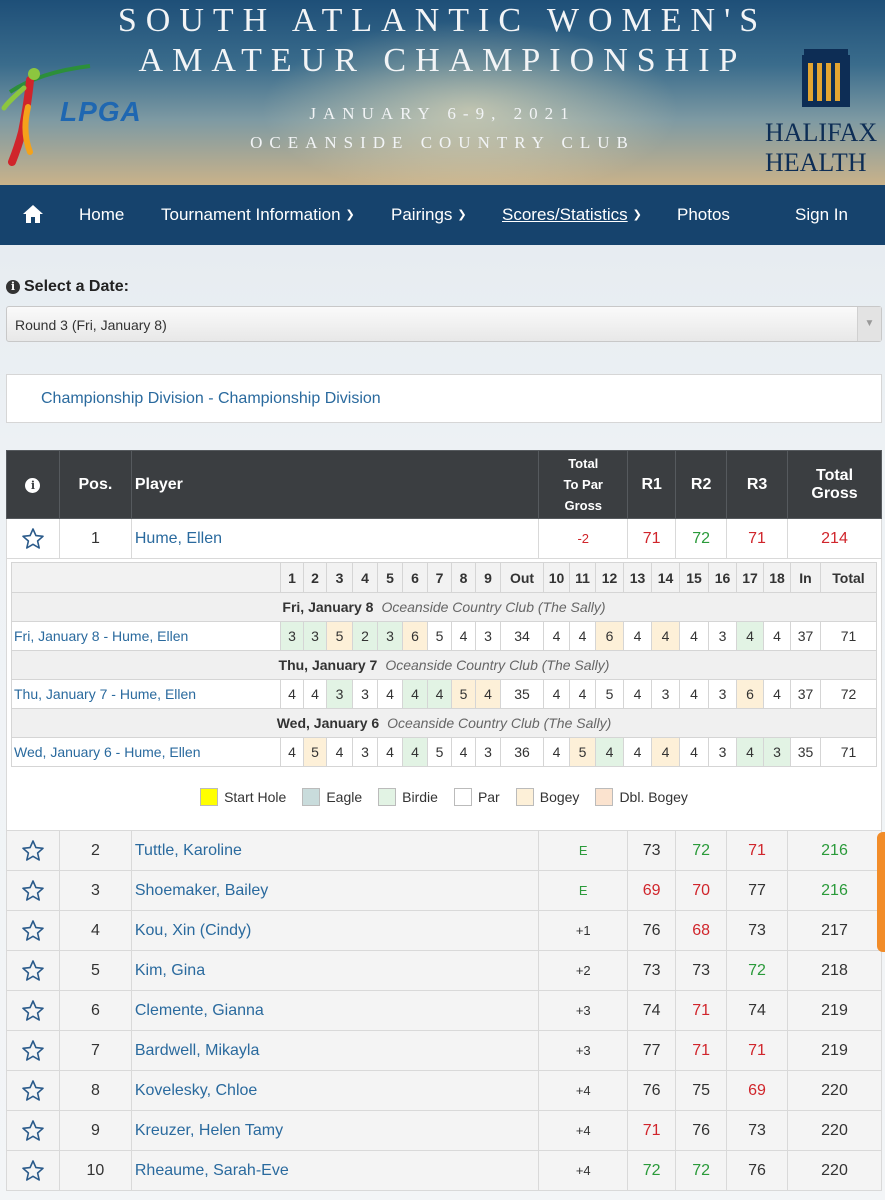  I want to click on info-column-header: i, so click(33, 484).